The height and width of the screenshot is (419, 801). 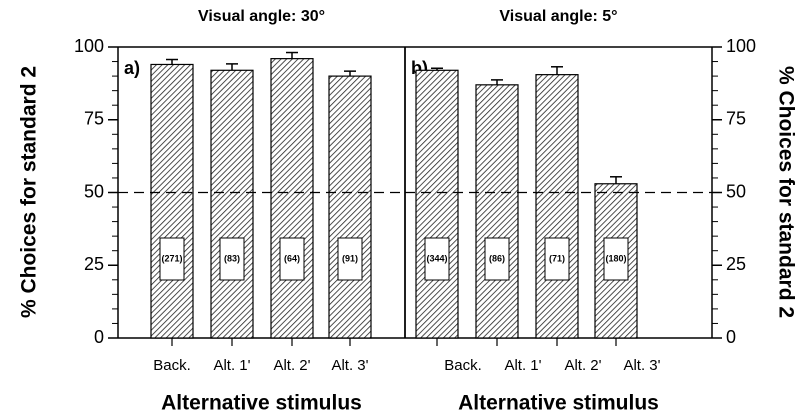 I want to click on count-label: (83), so click(x=232, y=258).